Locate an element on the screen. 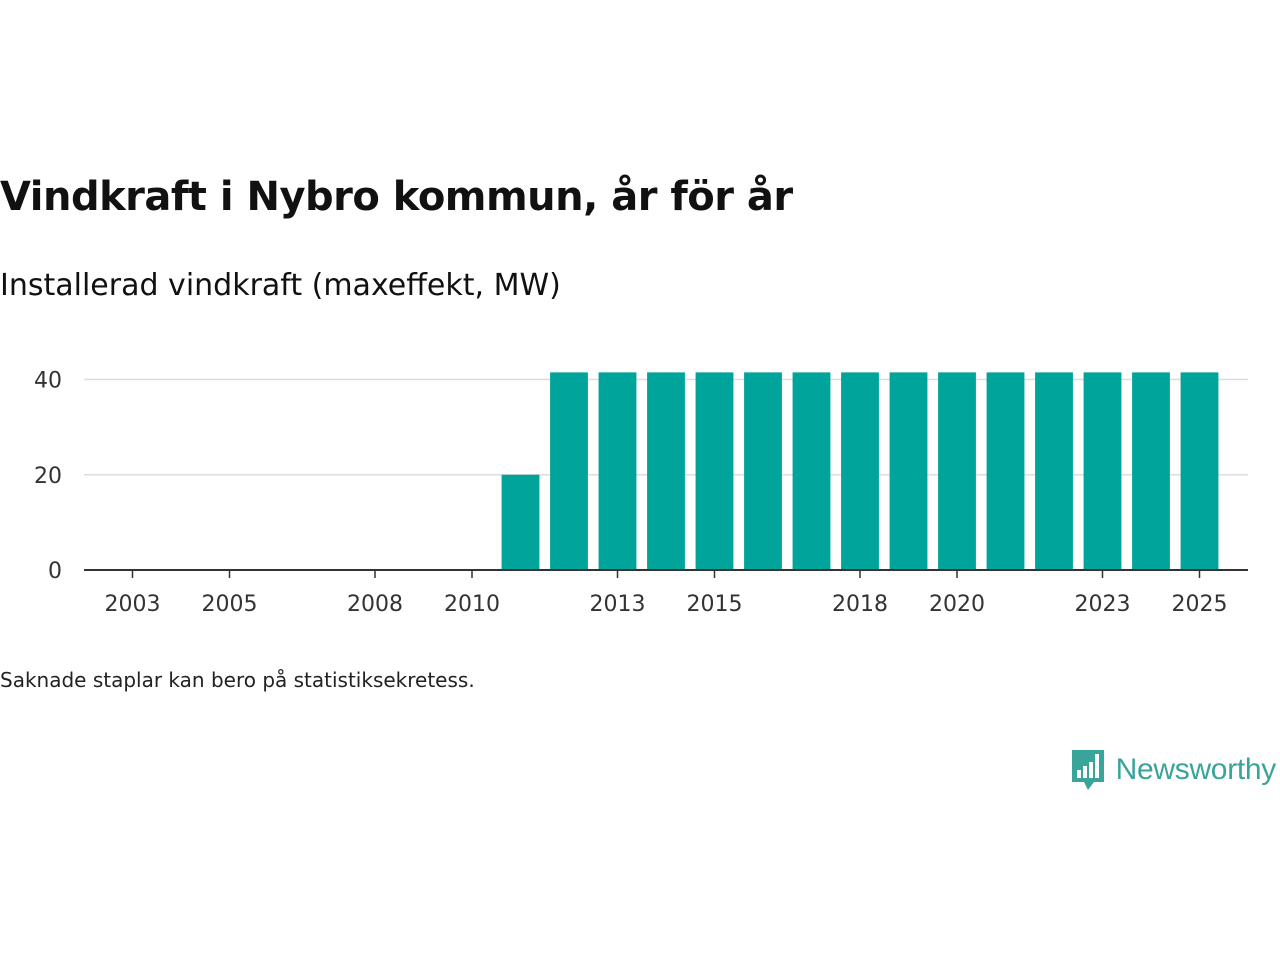 Image resolution: width=1280 pixels, height=960 pixels. brand-name: Newsworthy is located at coordinates (1196, 769).